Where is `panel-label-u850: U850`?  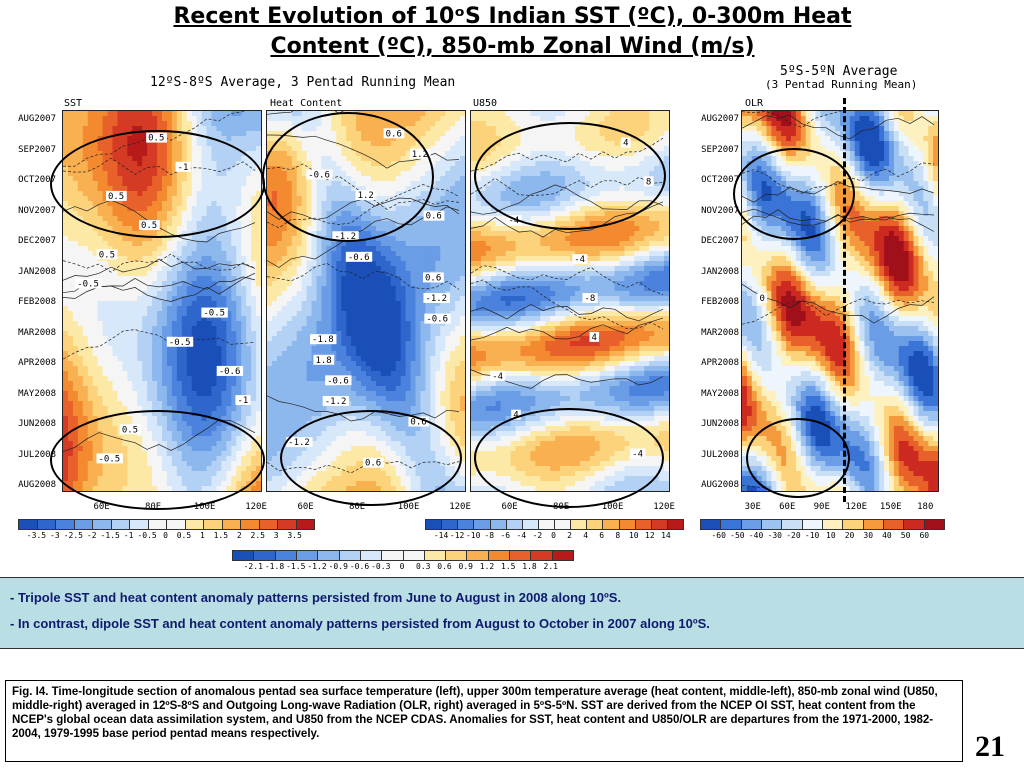
panel-label-u850: U850 is located at coordinates (485, 103).